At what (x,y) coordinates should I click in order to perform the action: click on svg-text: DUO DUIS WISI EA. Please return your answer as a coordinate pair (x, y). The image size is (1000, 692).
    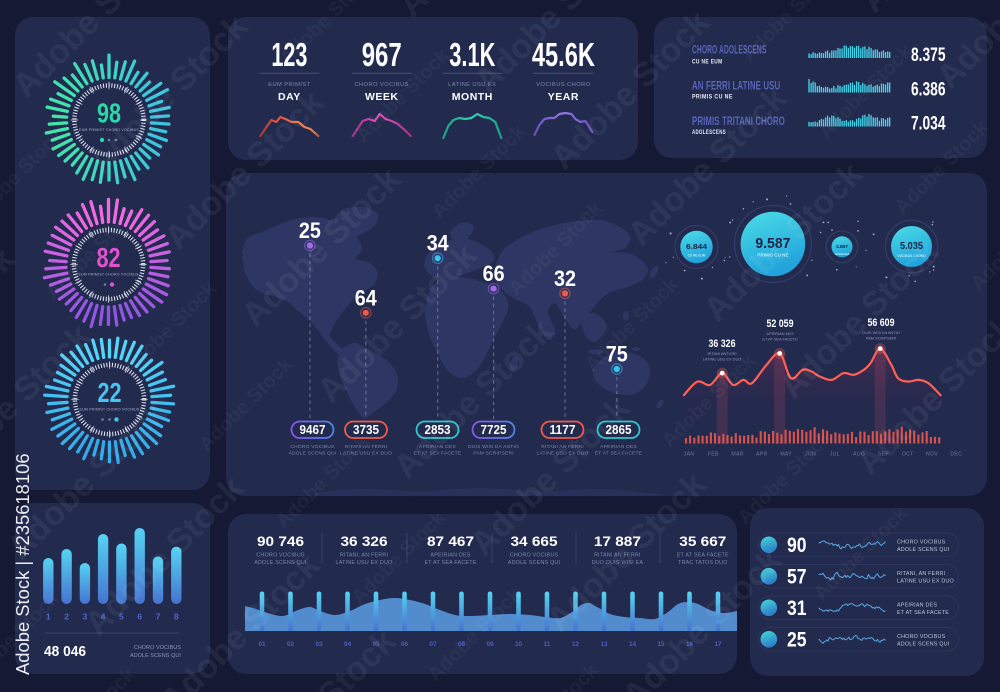
    Looking at the image, I should click on (618, 563).